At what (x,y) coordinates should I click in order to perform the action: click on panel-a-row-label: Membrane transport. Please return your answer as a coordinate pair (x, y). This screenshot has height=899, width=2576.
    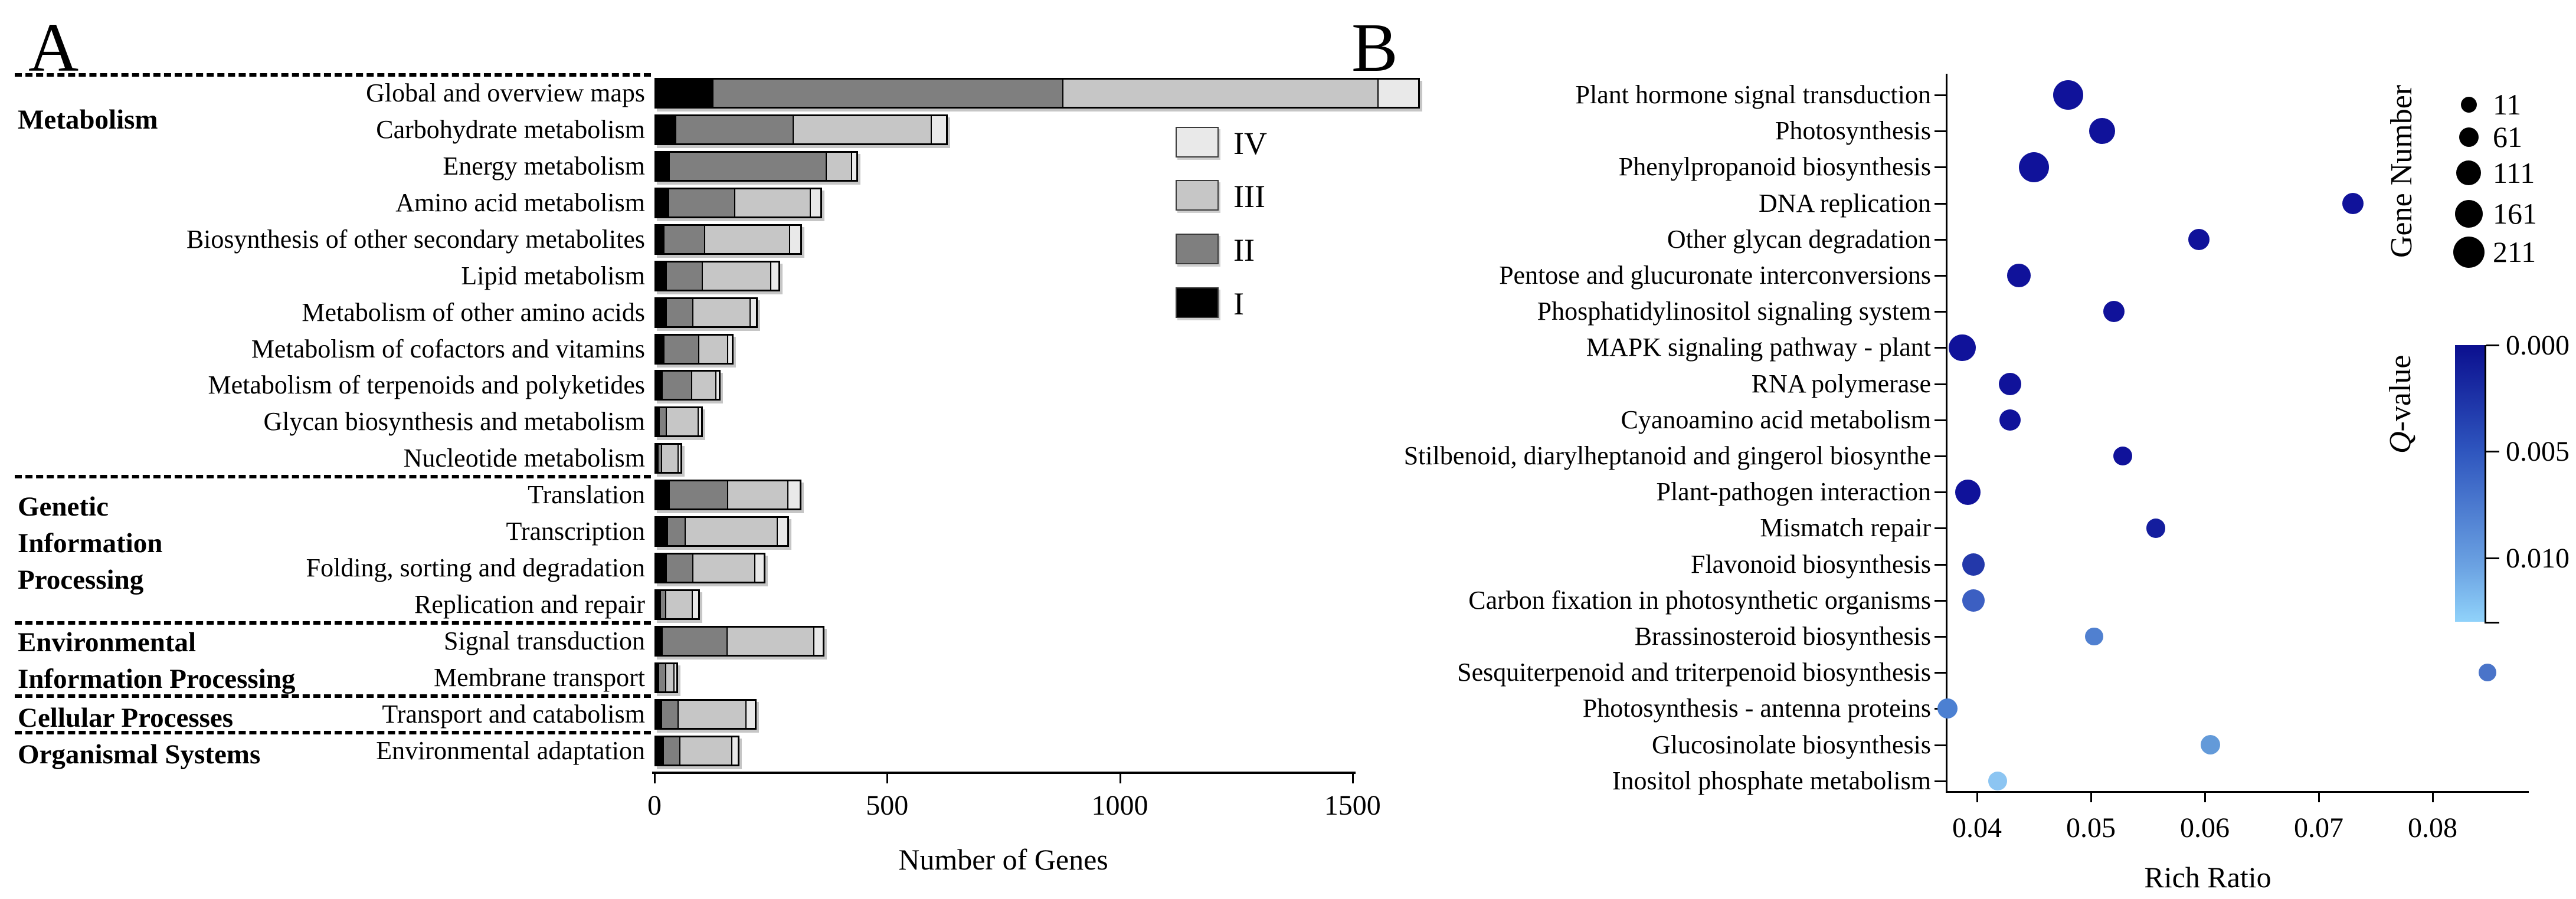
    Looking at the image, I should click on (540, 677).